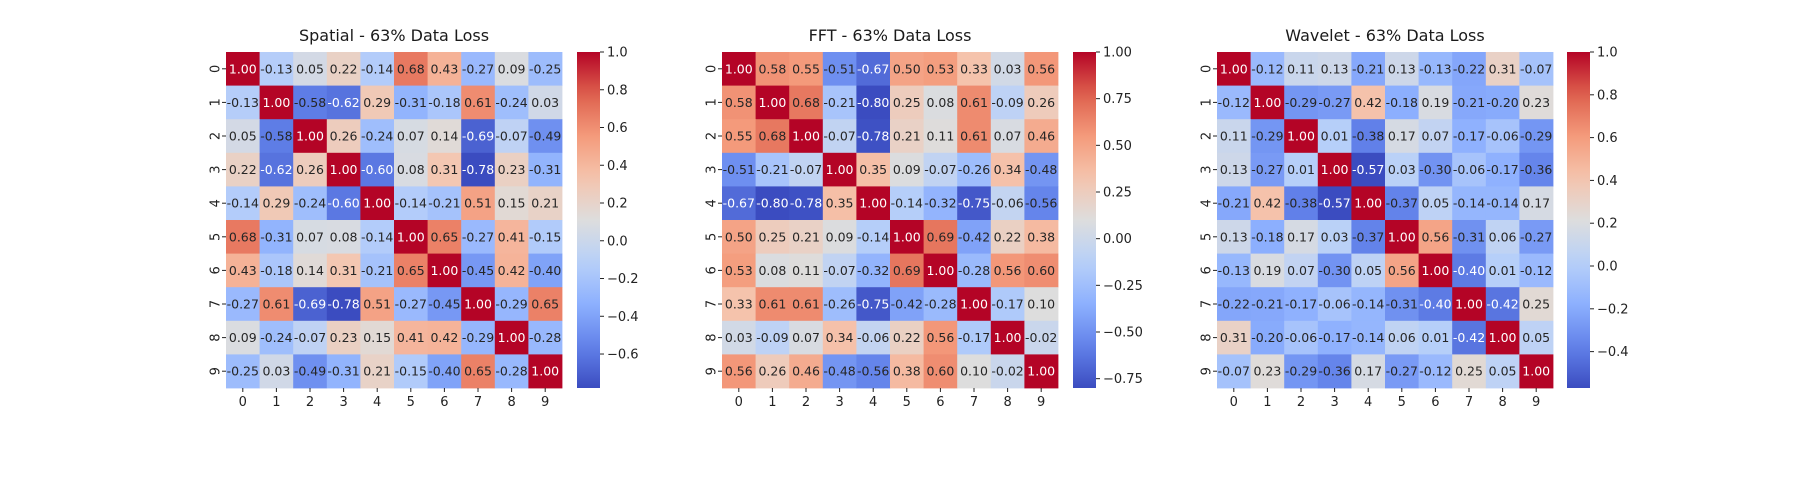 The height and width of the screenshot is (500, 1800). Describe the element at coordinates (216, 203) in the screenshot. I see `y-tick-label: 4` at that location.